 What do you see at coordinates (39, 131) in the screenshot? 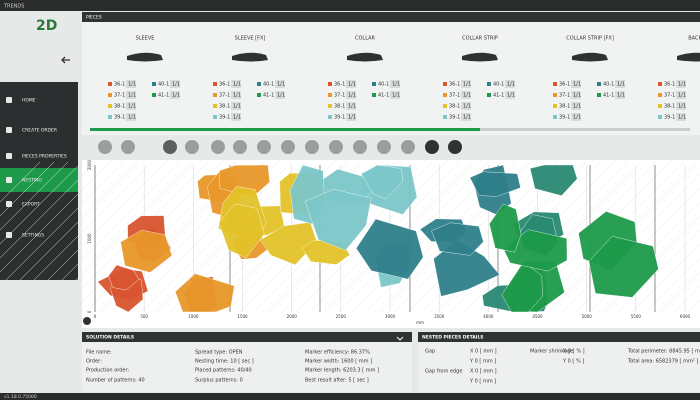
I see `sidebar-item: CREATE ORDER` at bounding box center [39, 131].